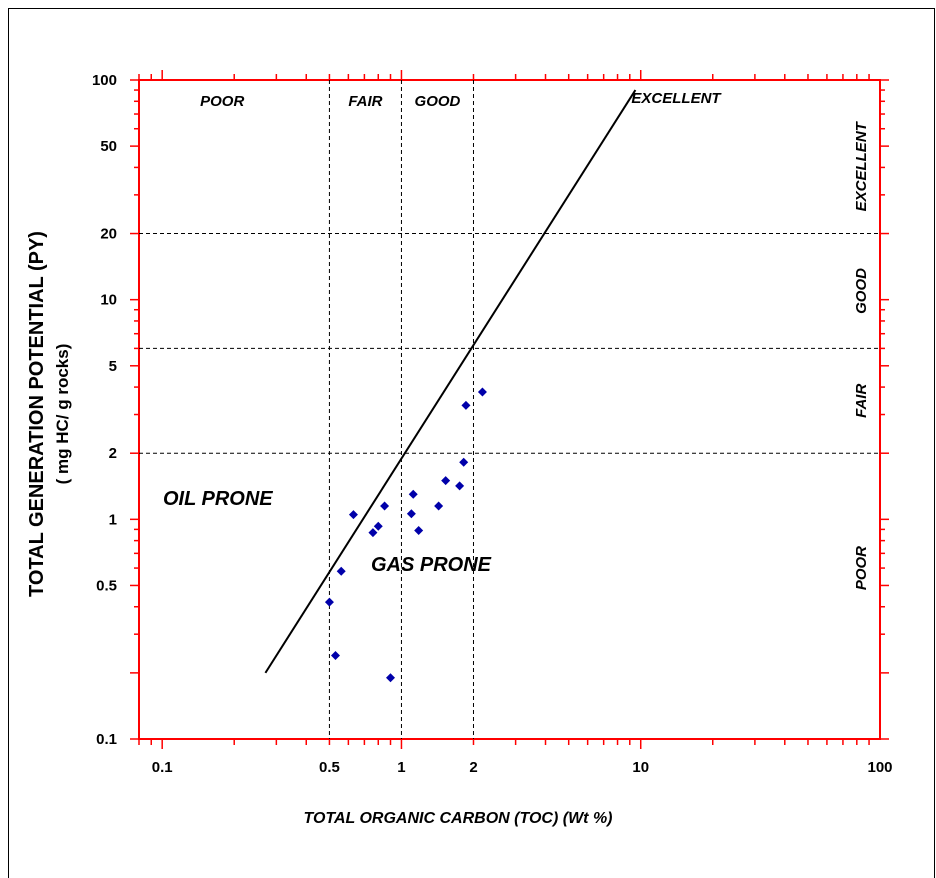  I want to click on y-tick-label: 10, so click(108, 300).